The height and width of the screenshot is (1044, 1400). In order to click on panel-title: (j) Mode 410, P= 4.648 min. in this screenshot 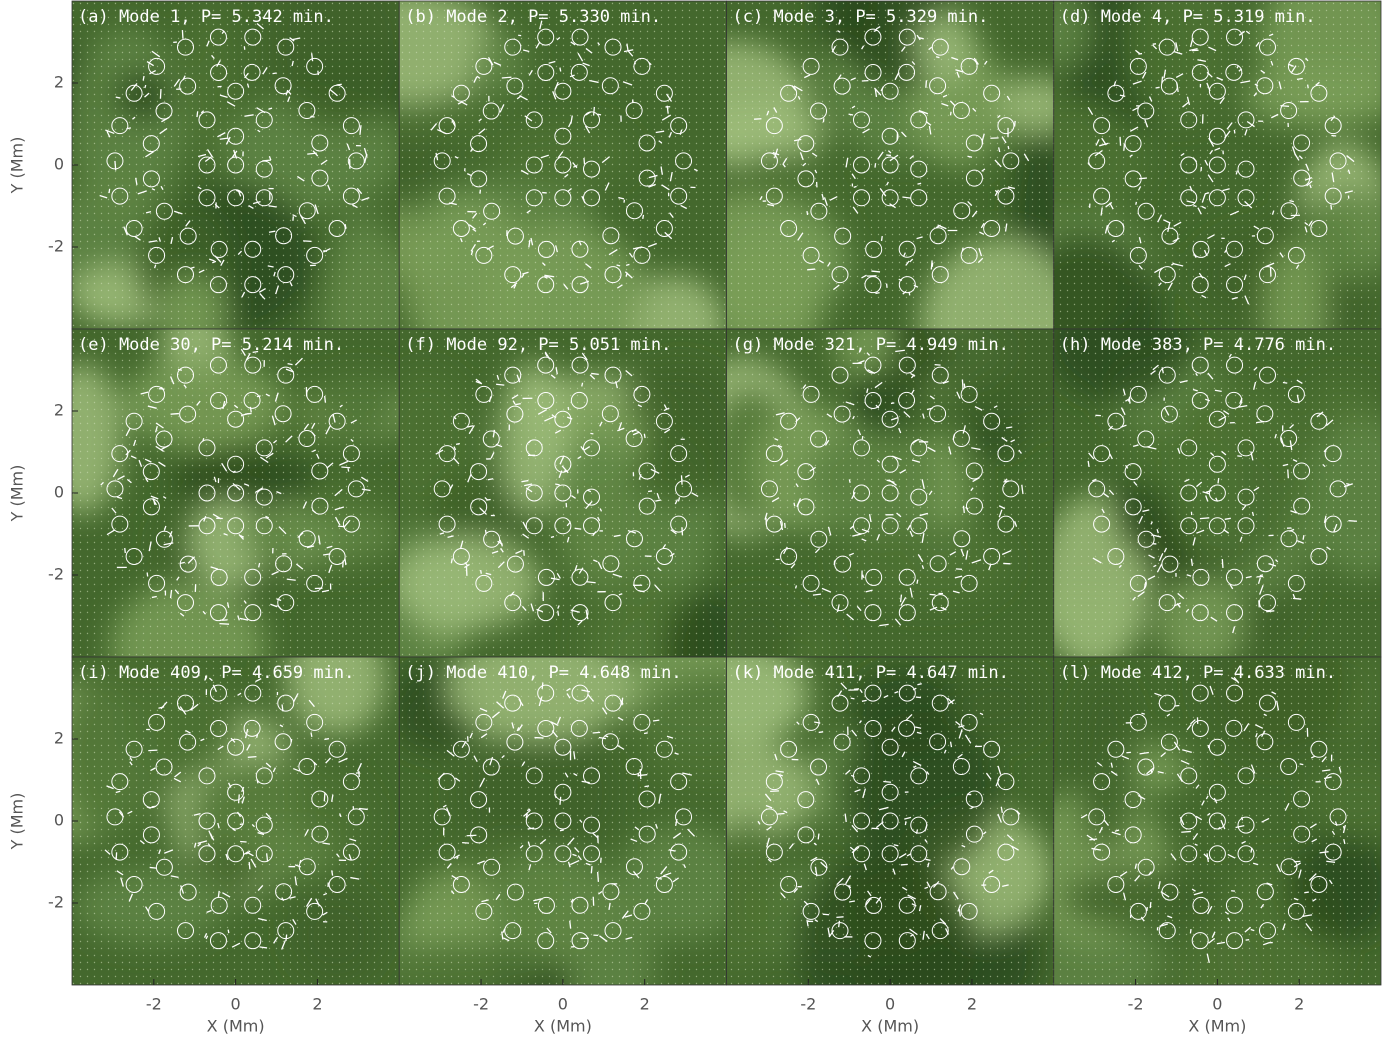, I will do `click(543, 673)`.